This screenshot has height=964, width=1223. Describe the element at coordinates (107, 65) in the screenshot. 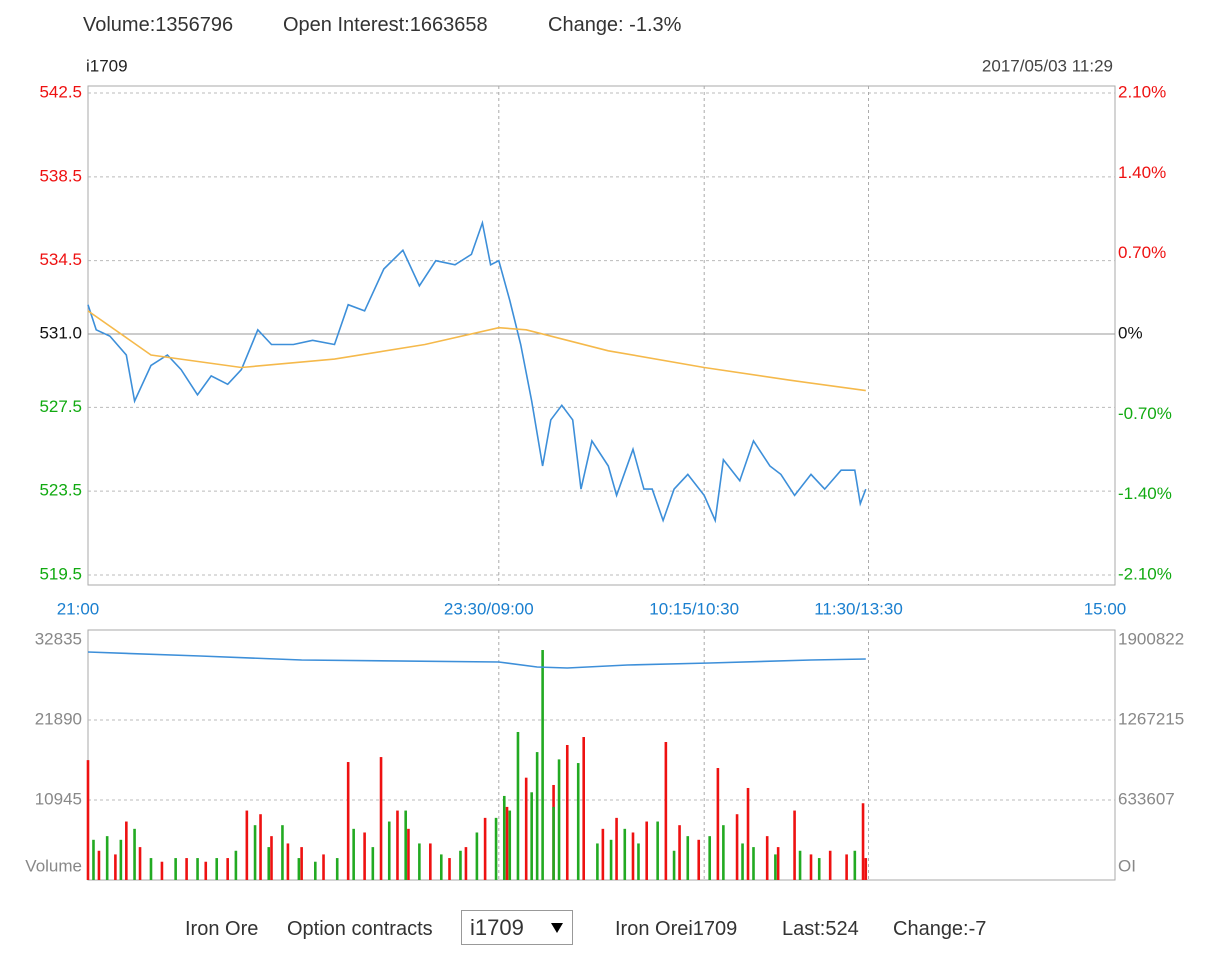

I see `contract-label: i1709` at that location.